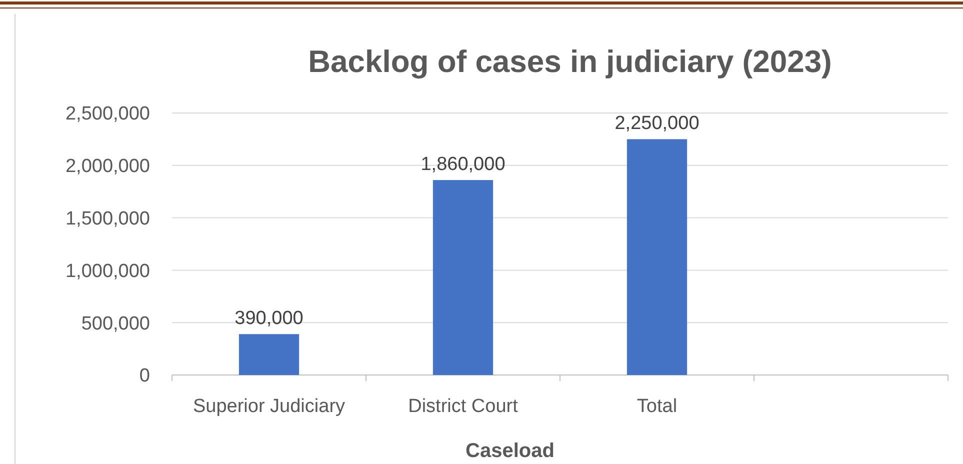 Image resolution: width=963 pixels, height=464 pixels. Describe the element at coordinates (269, 319) in the screenshot. I see `data-label: 390,000` at that location.